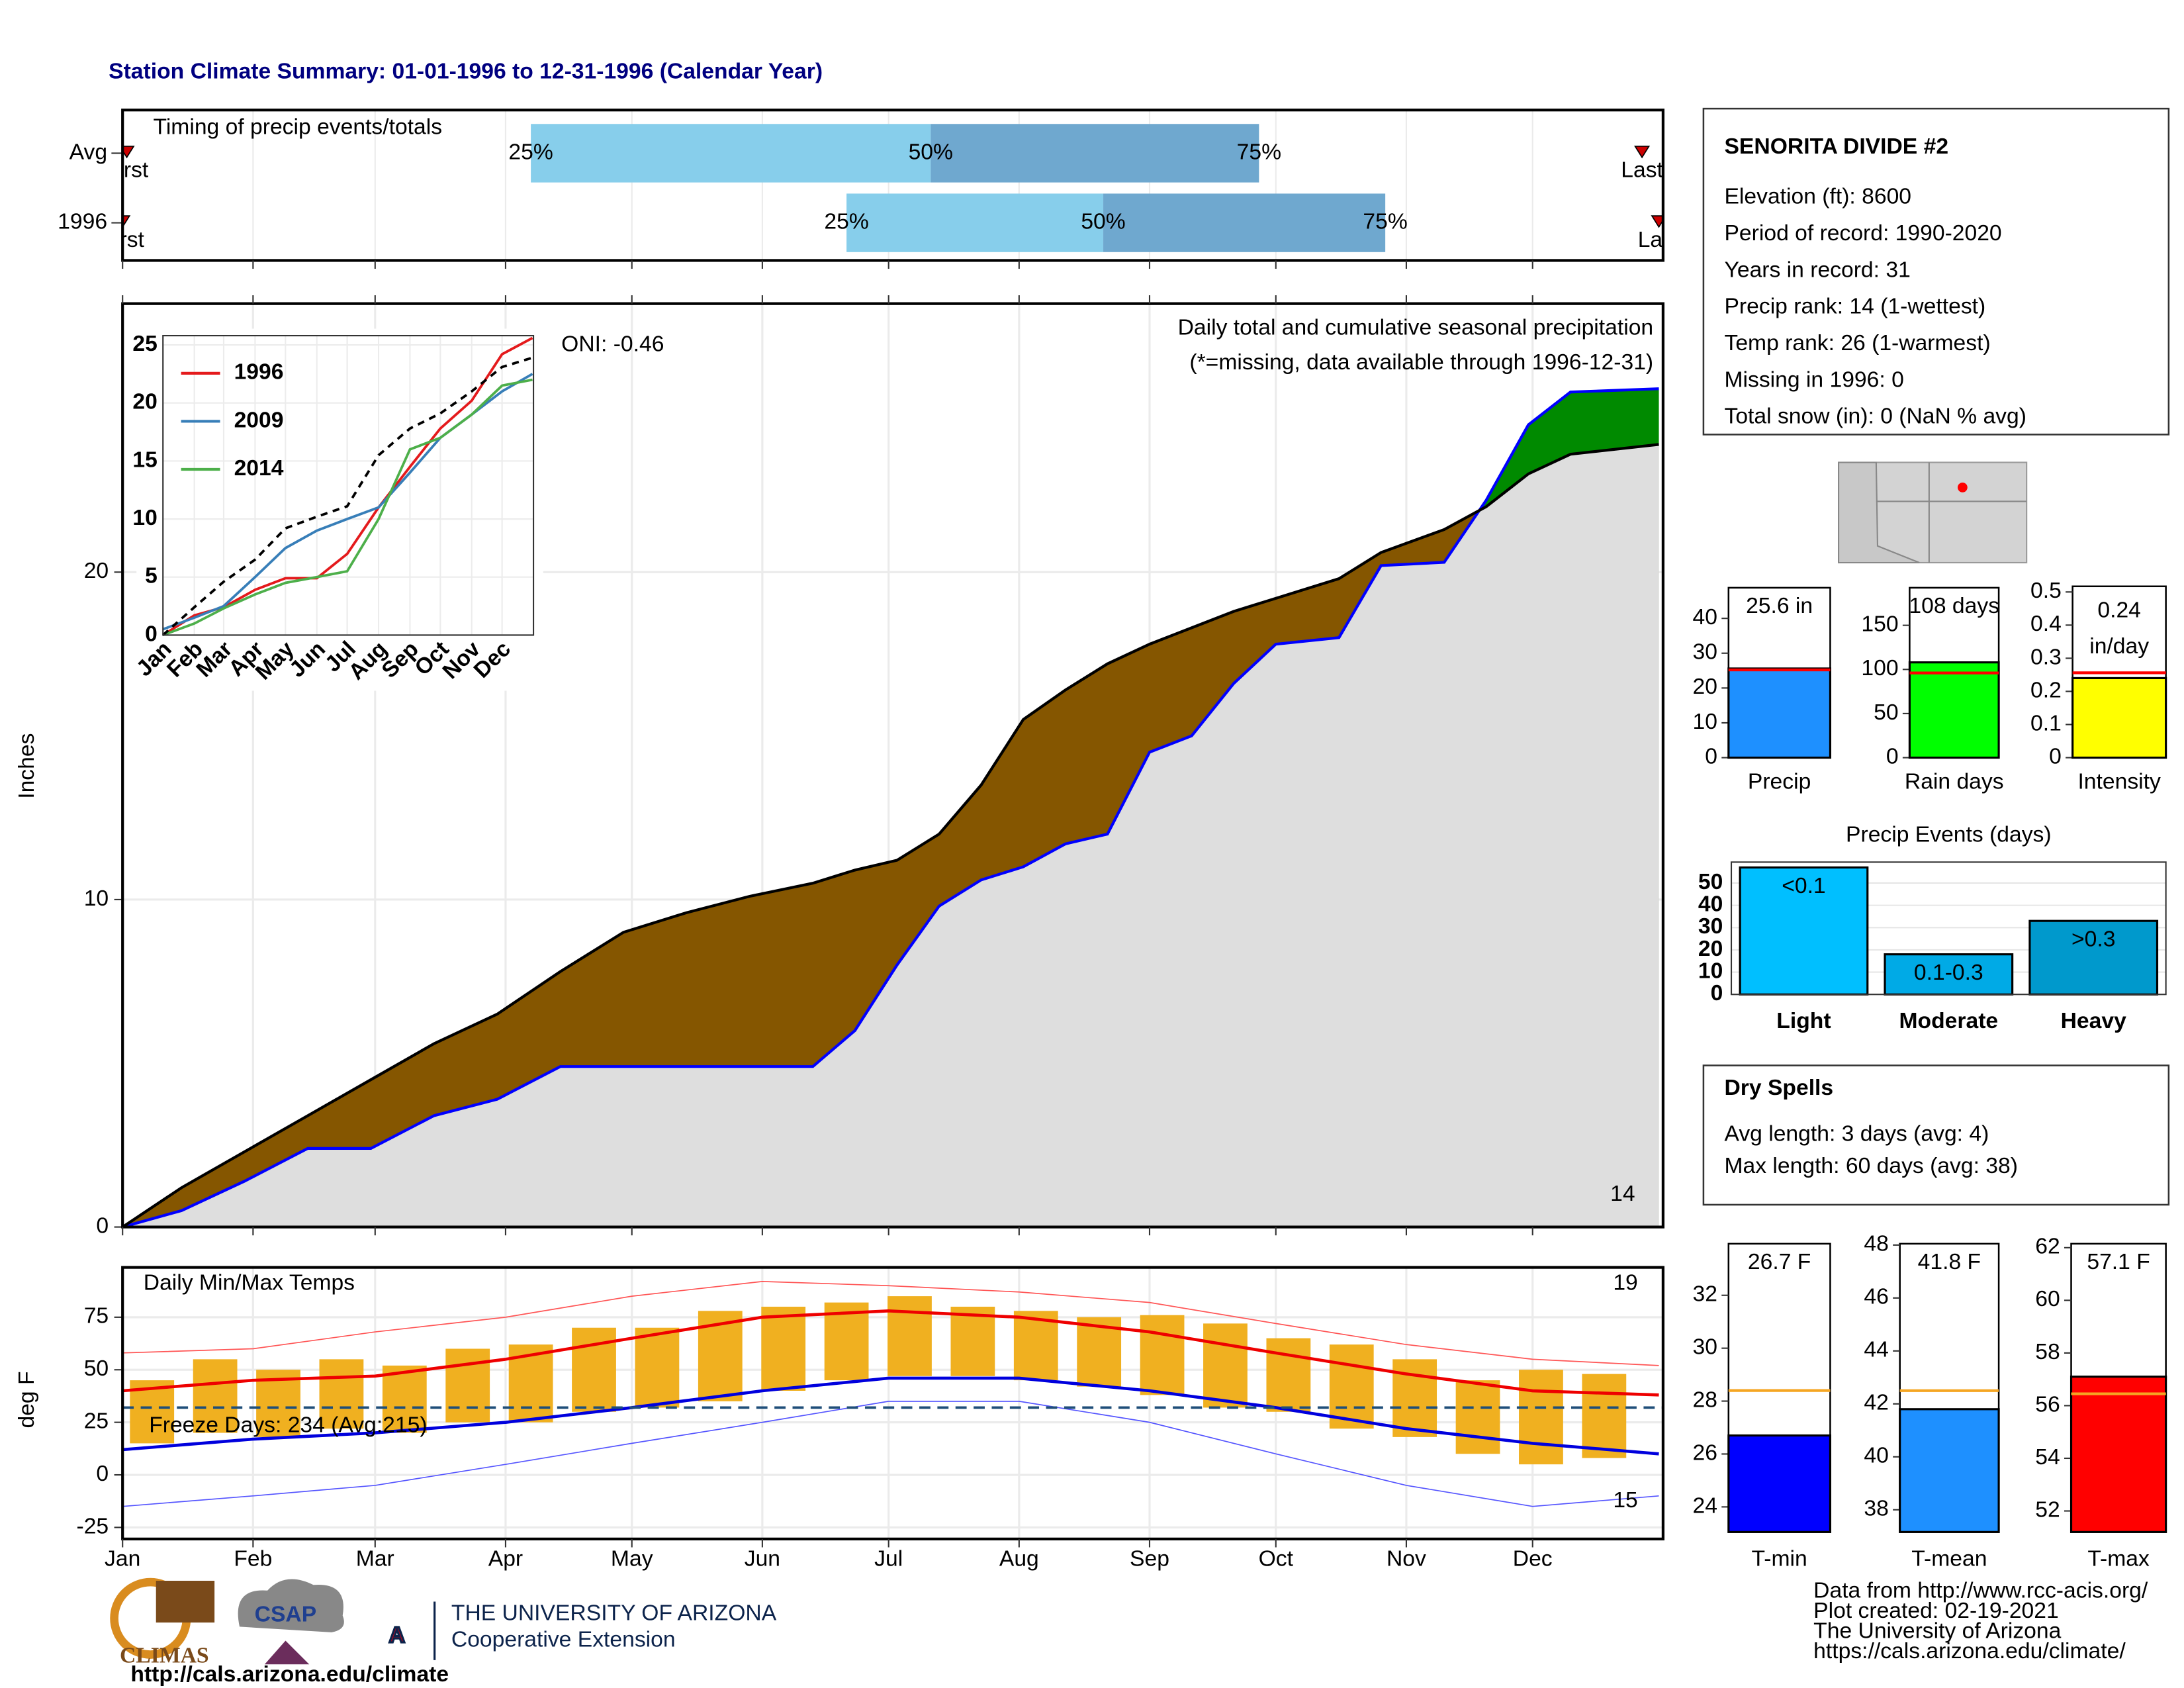 This screenshot has width=2184, height=1688. I want to click on inset-frame, so click(348, 485).